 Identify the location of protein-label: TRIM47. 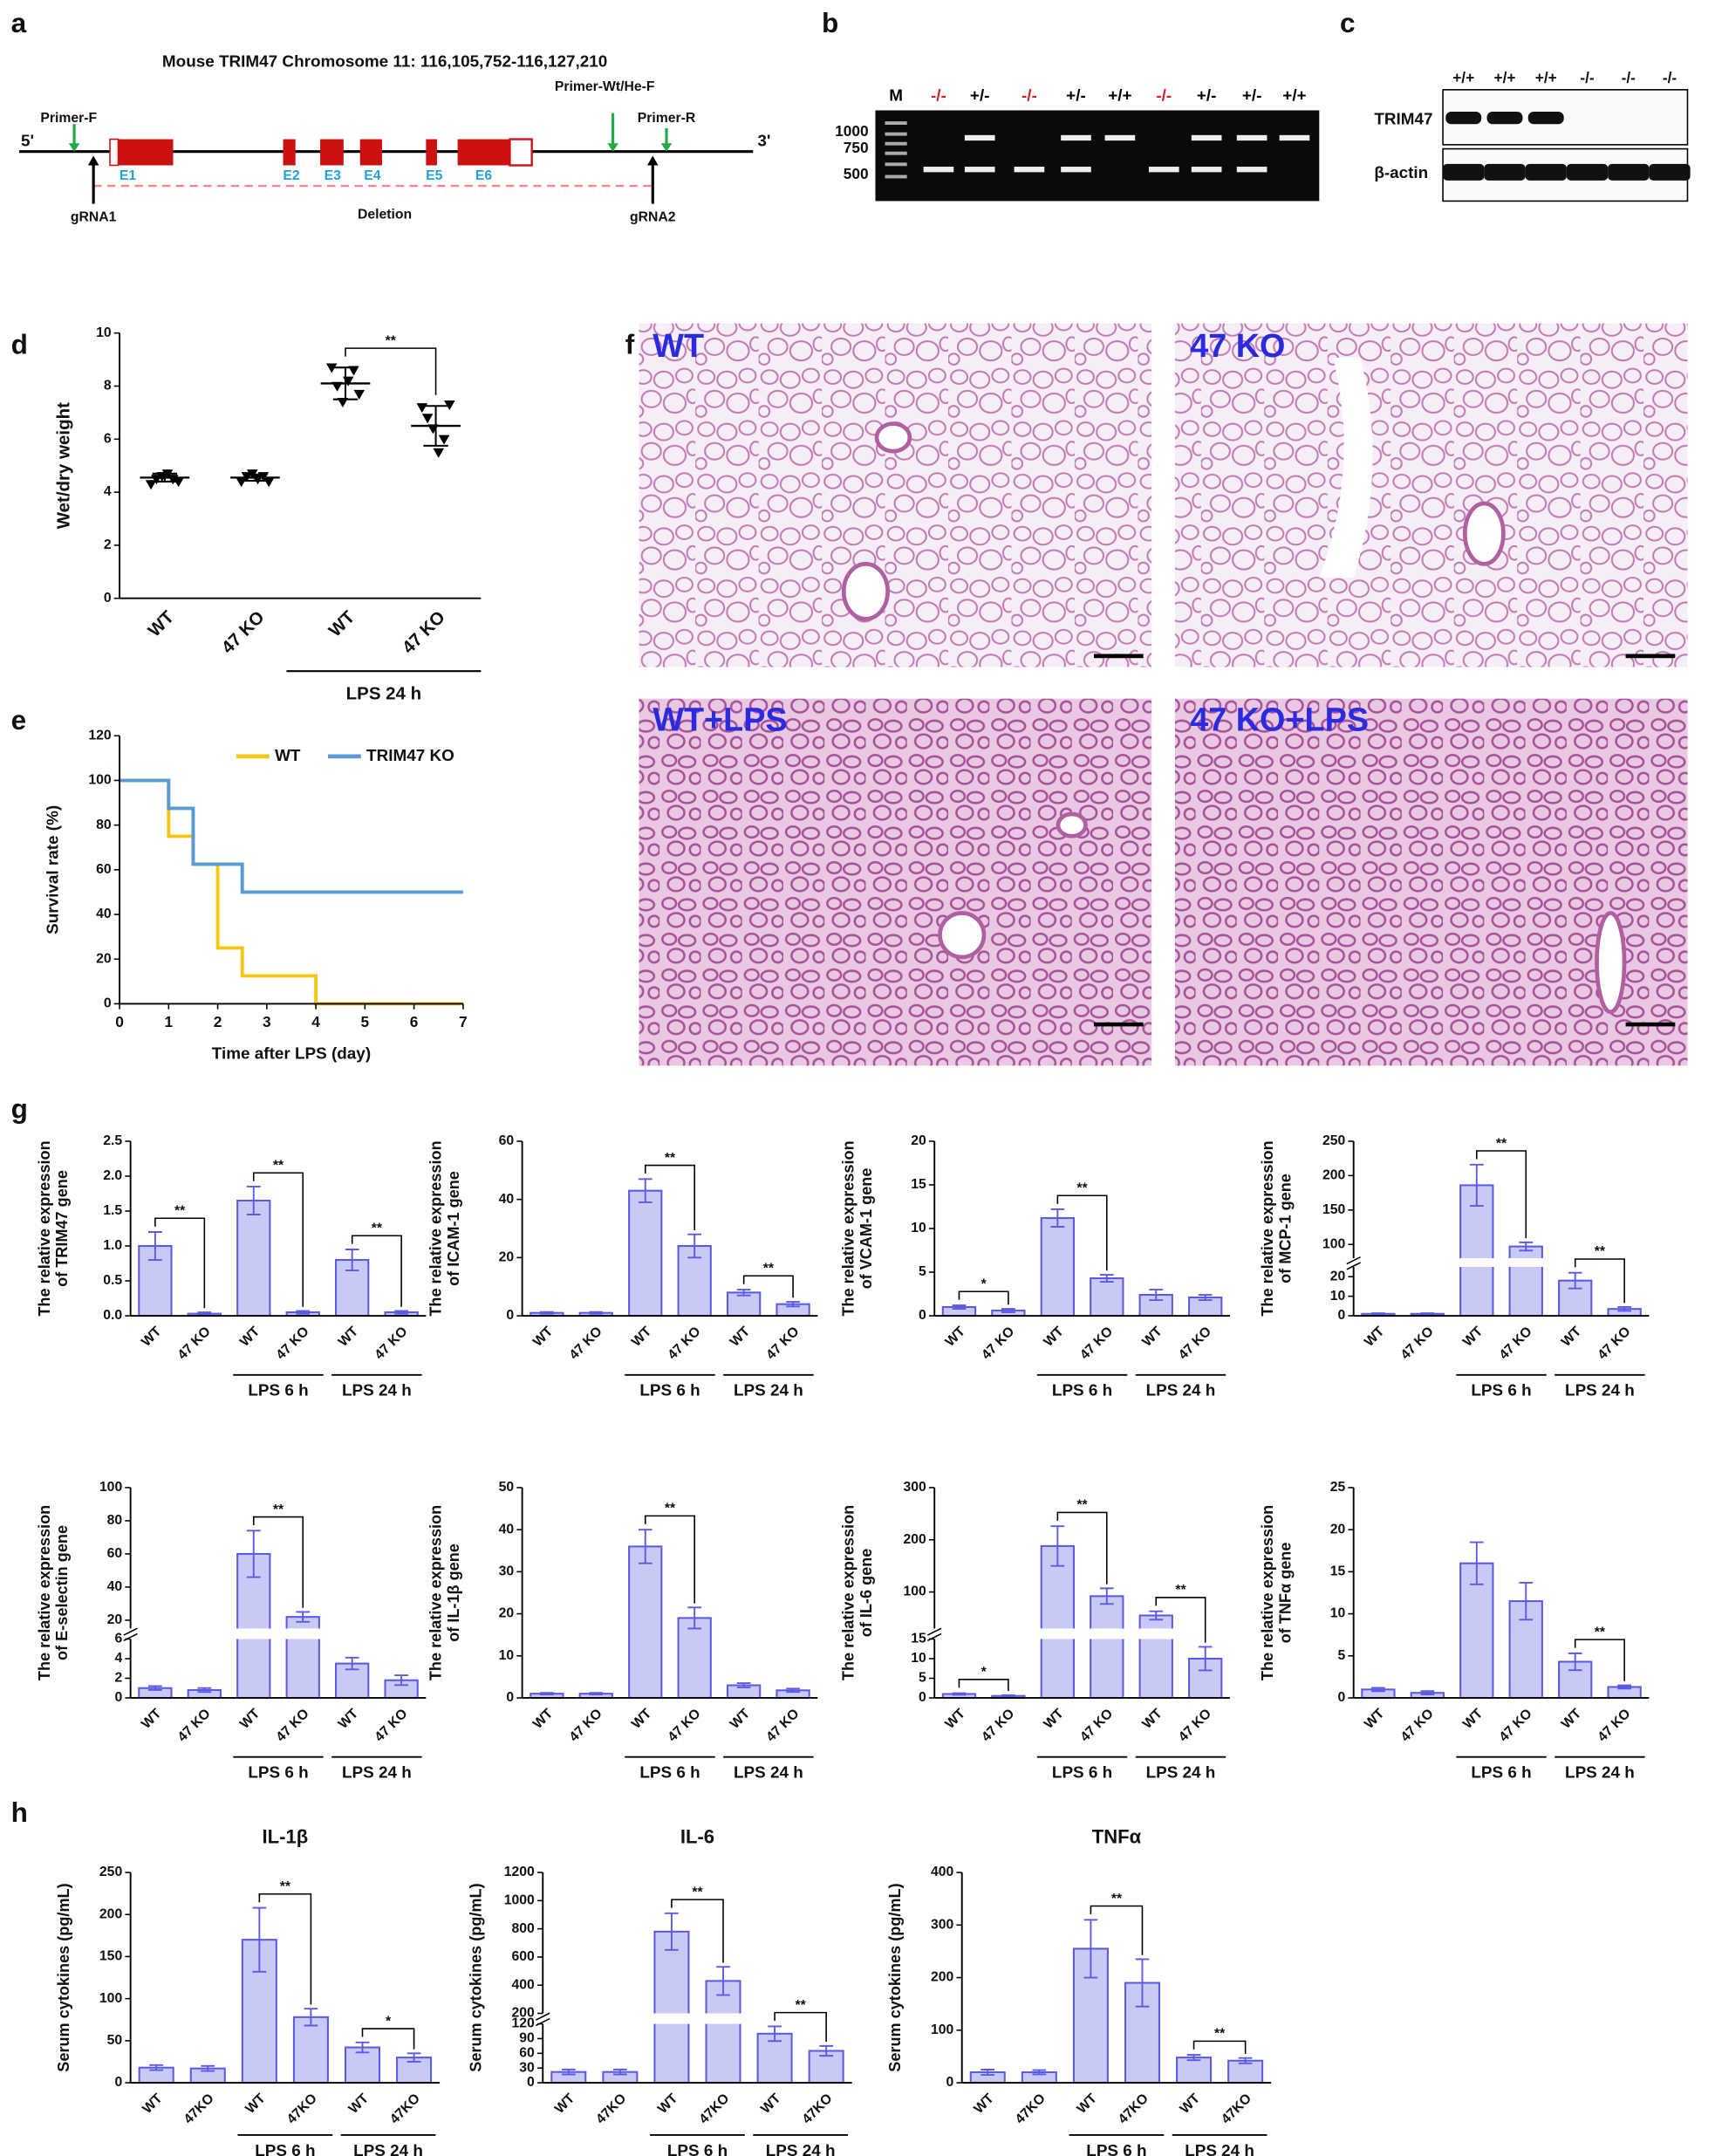
(1403, 120).